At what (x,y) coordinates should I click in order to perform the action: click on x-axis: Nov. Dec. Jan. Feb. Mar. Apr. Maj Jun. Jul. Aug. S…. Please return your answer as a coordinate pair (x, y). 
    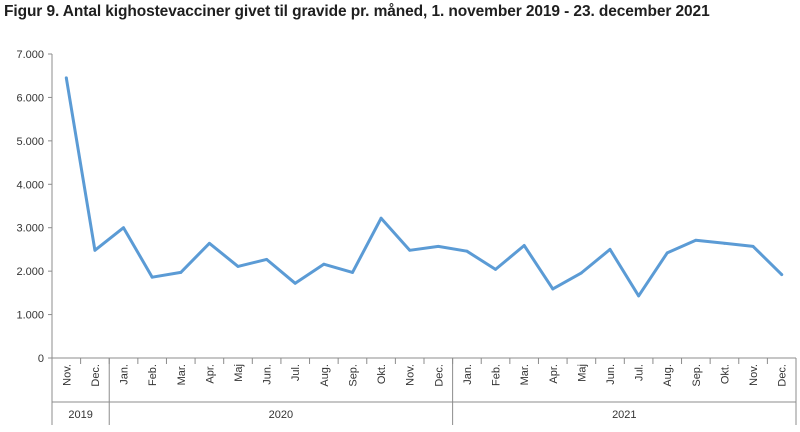
    Looking at the image, I should click on (424, 391).